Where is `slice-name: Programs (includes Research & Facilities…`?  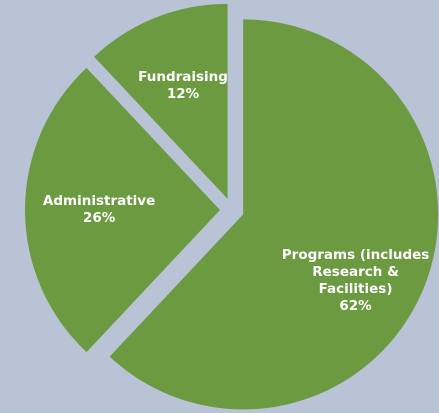
slice-name: Programs (includes Research & Facilities… is located at coordinates (355, 271).